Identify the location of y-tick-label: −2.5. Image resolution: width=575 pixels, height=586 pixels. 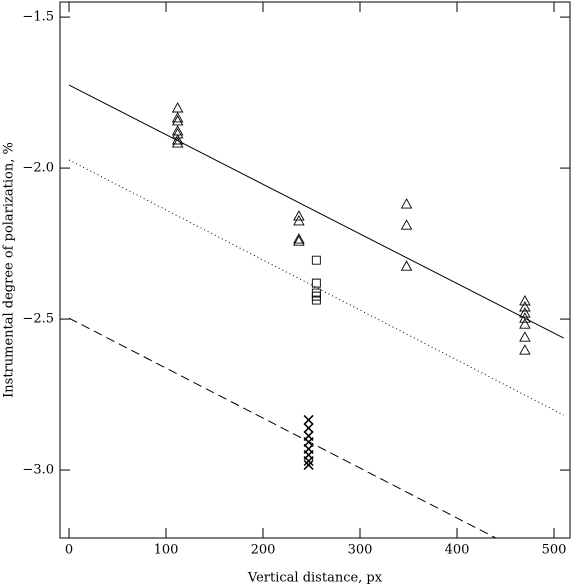
(38, 319).